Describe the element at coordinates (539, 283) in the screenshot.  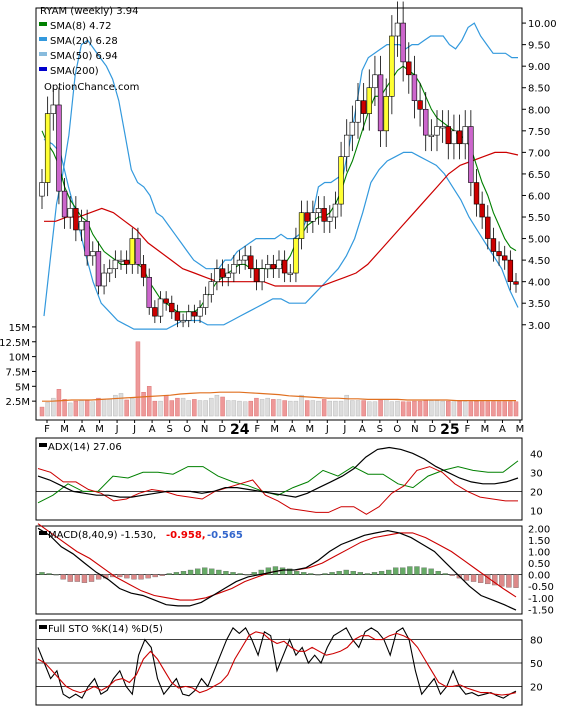
I see `price-y-tick-label: 4.00` at that location.